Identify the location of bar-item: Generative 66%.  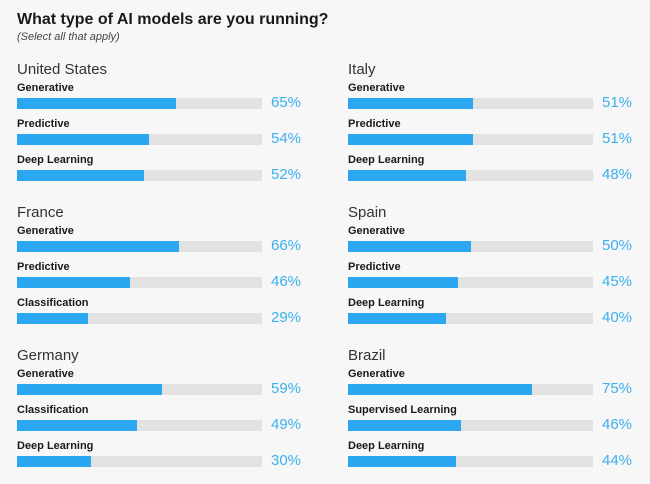
(167, 242).